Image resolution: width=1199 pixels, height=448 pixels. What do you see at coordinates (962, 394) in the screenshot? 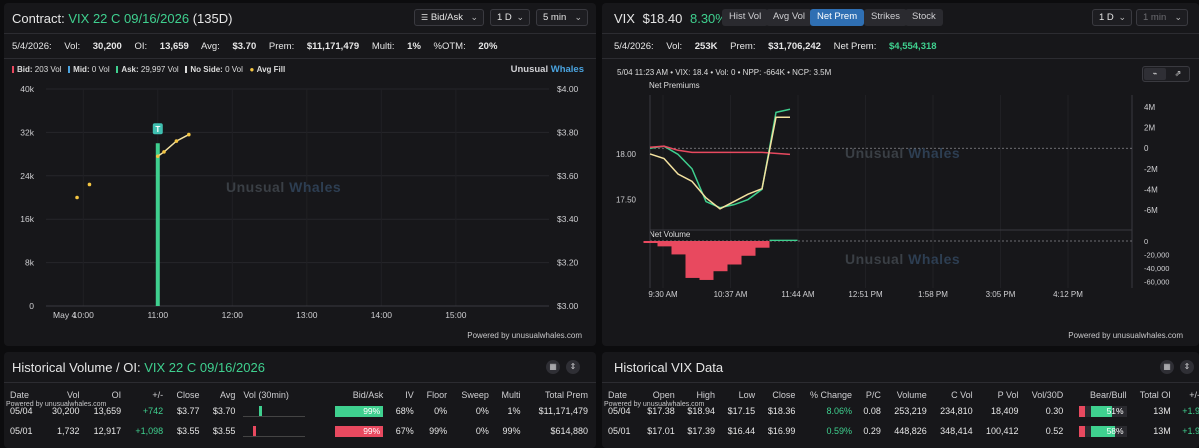
I see `column-header: C Vol` at bounding box center [962, 394].